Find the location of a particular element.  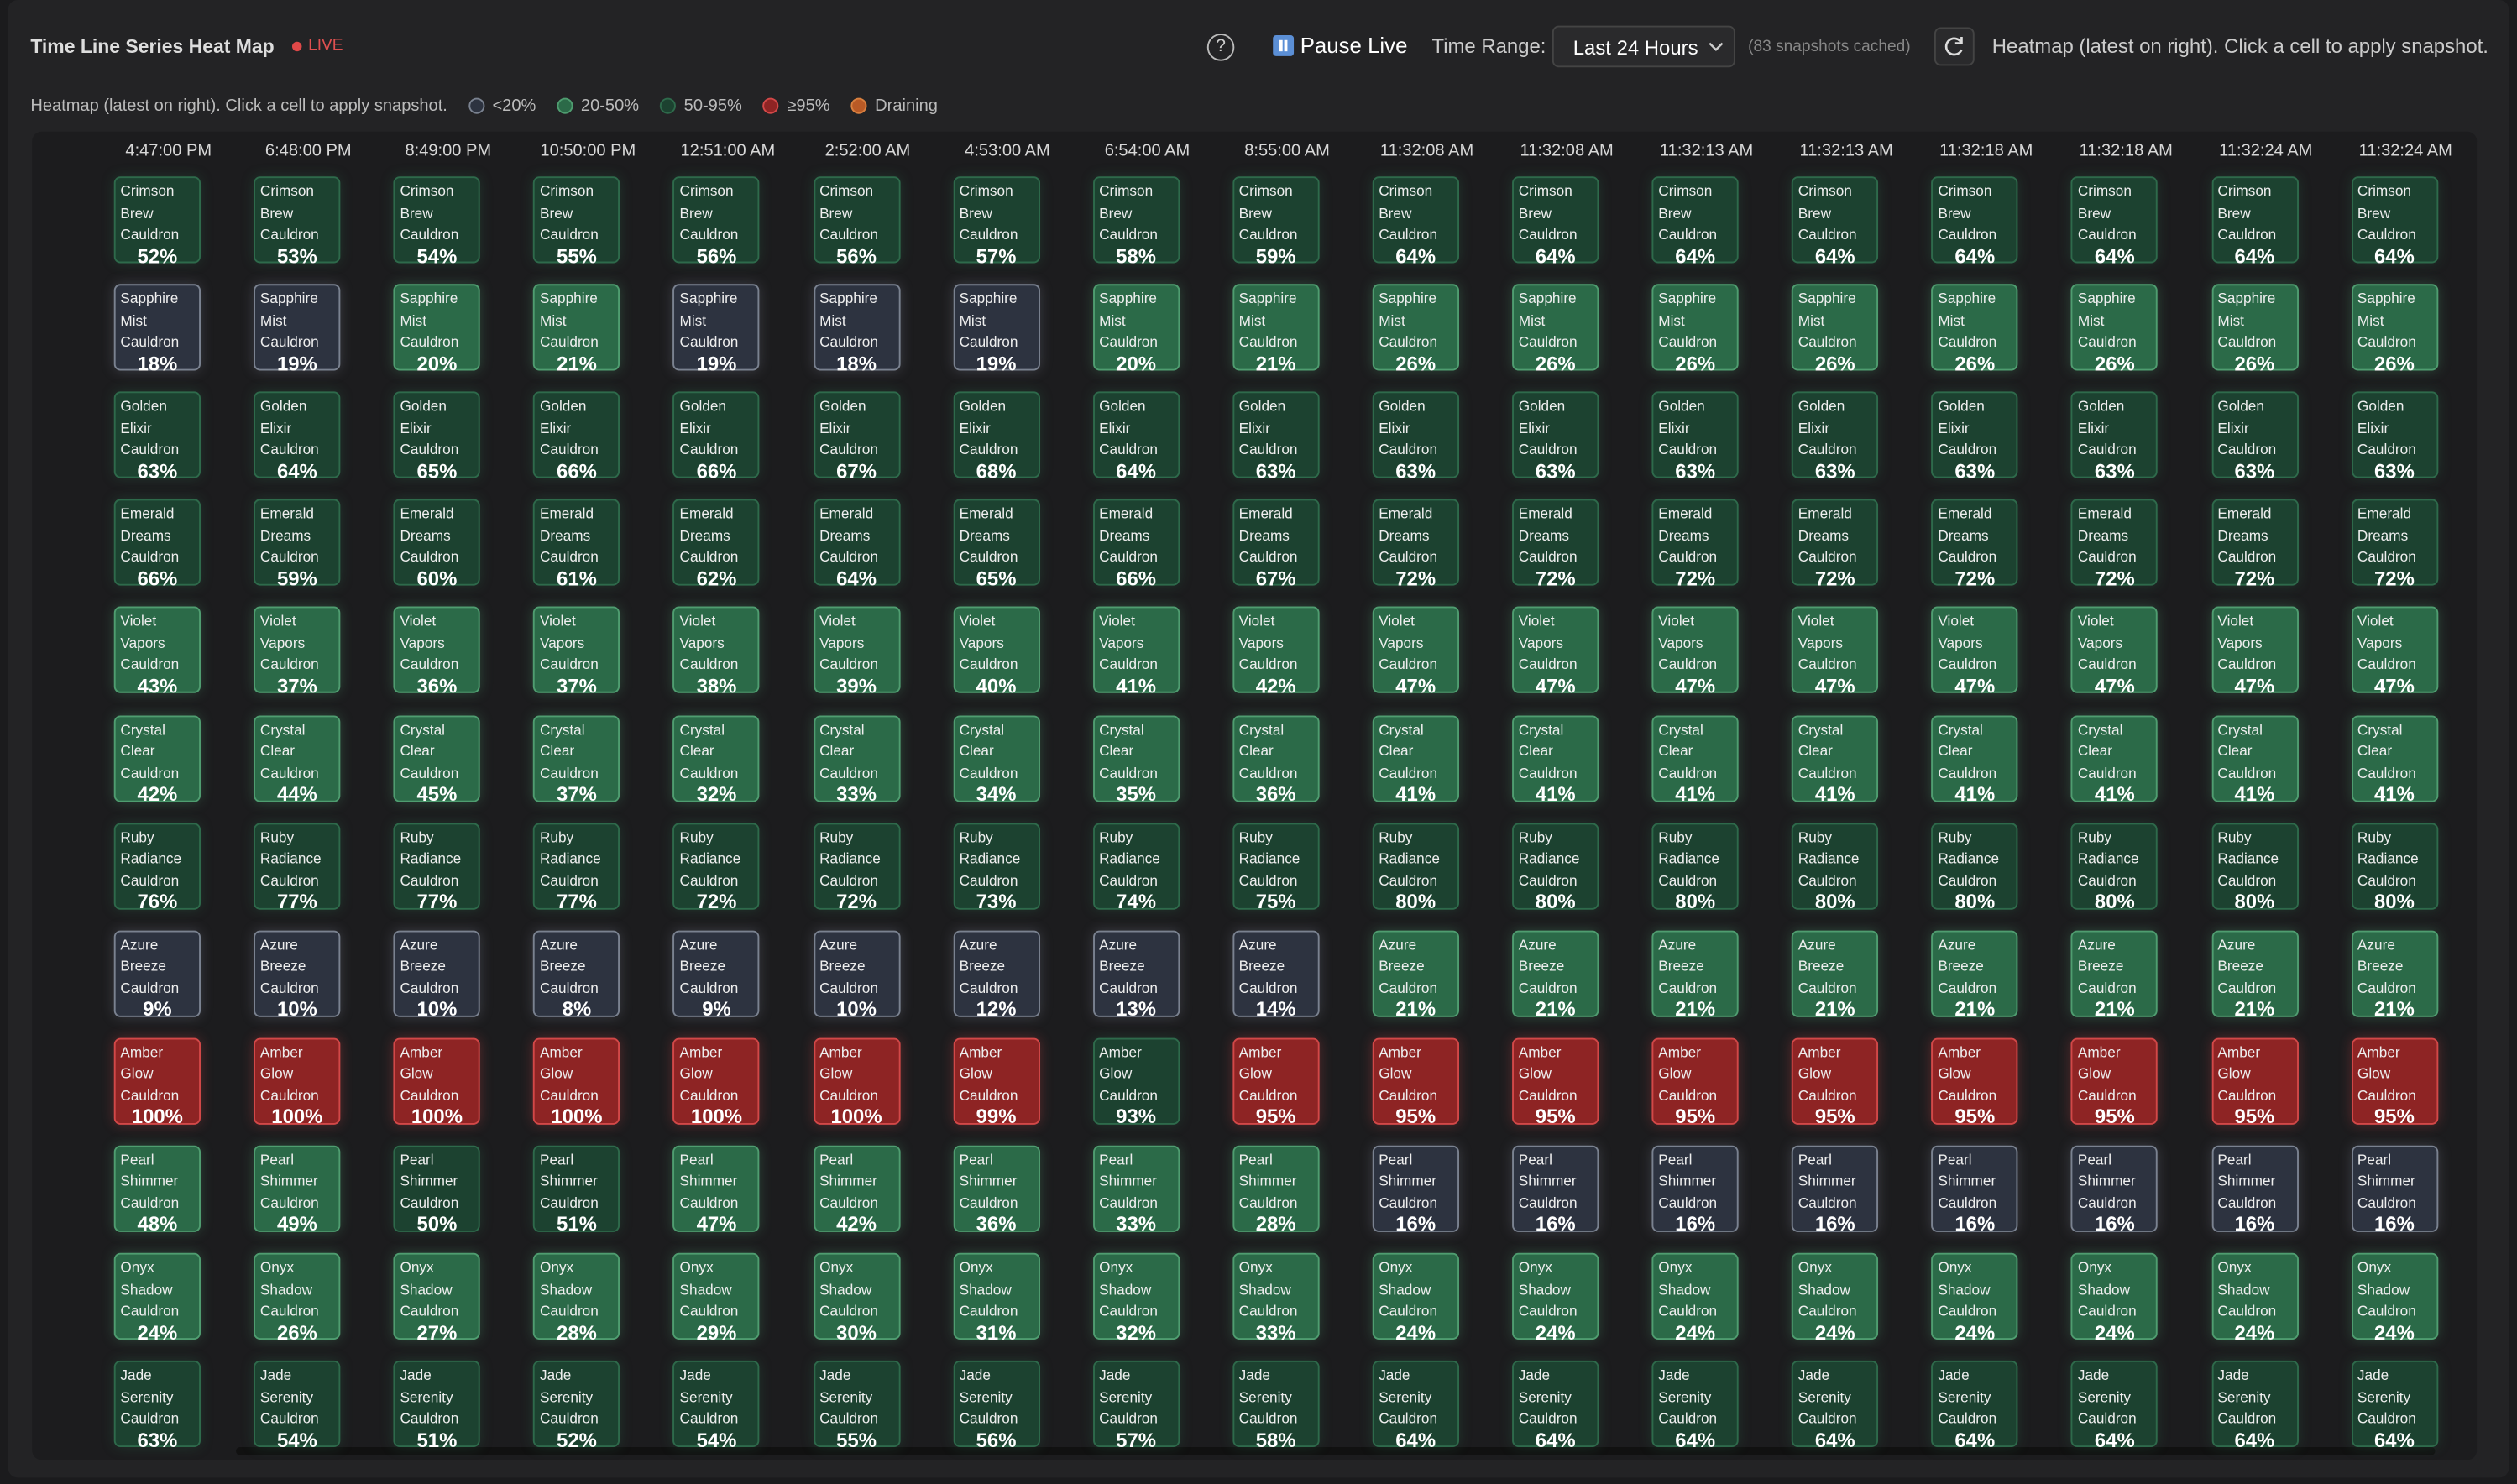

heatmap-cell: Ruby Radiance Cauldron 77% is located at coordinates (298, 867).